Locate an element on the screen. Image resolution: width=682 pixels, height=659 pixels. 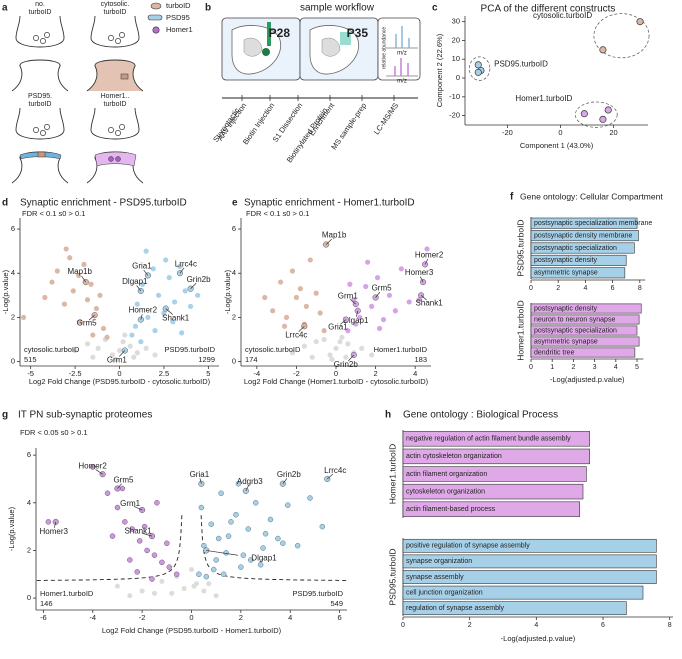
gene-label: Homer2 is located at coordinates (92, 465).